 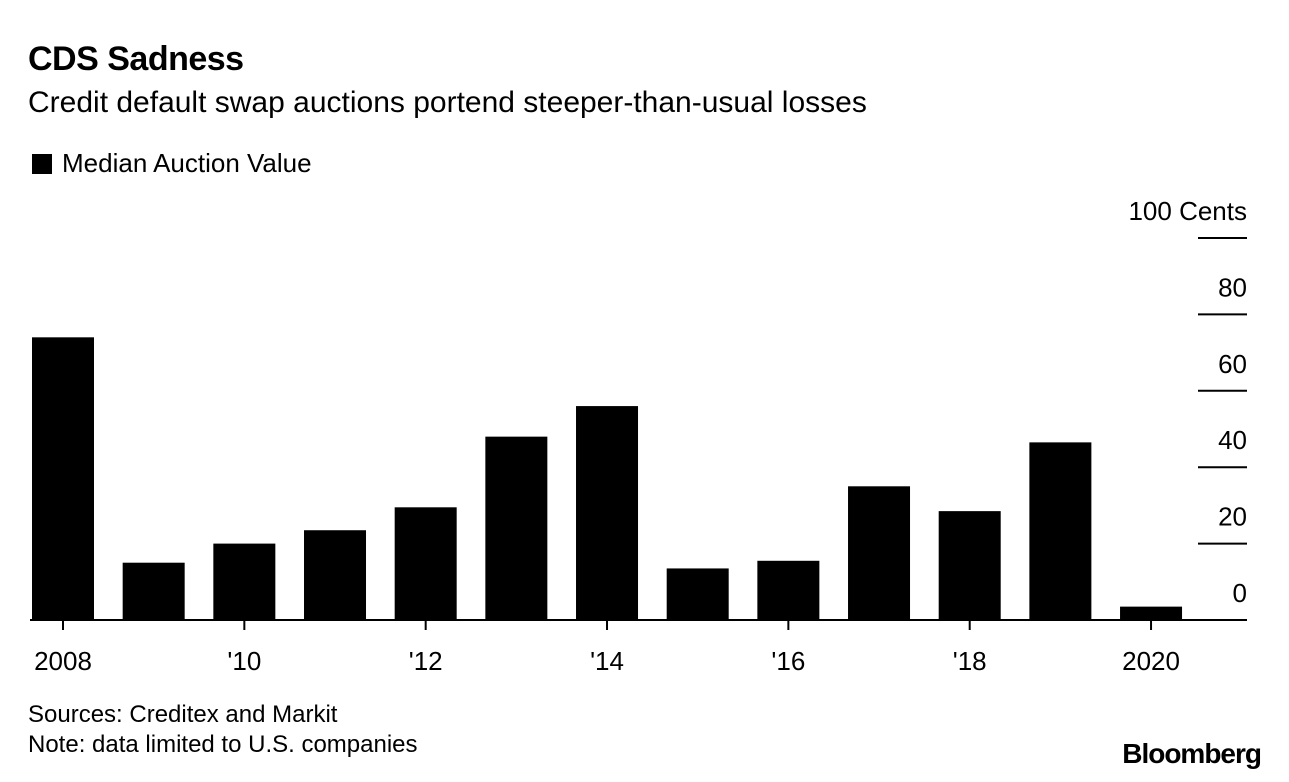 What do you see at coordinates (244, 661) in the screenshot?
I see `x-tick-label-2010: '10` at bounding box center [244, 661].